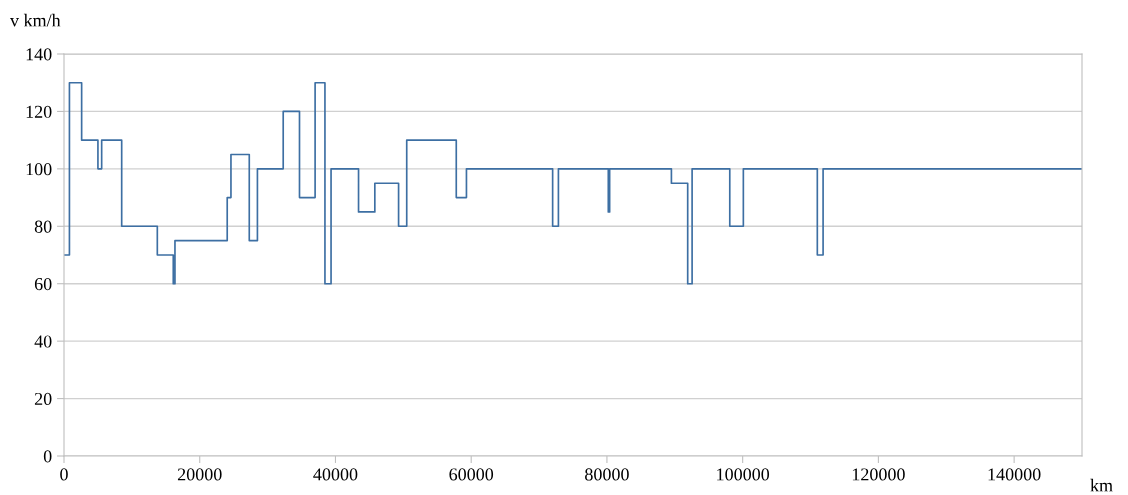 The height and width of the screenshot is (495, 1128). I want to click on x-tick-label: 100000, so click(743, 474).